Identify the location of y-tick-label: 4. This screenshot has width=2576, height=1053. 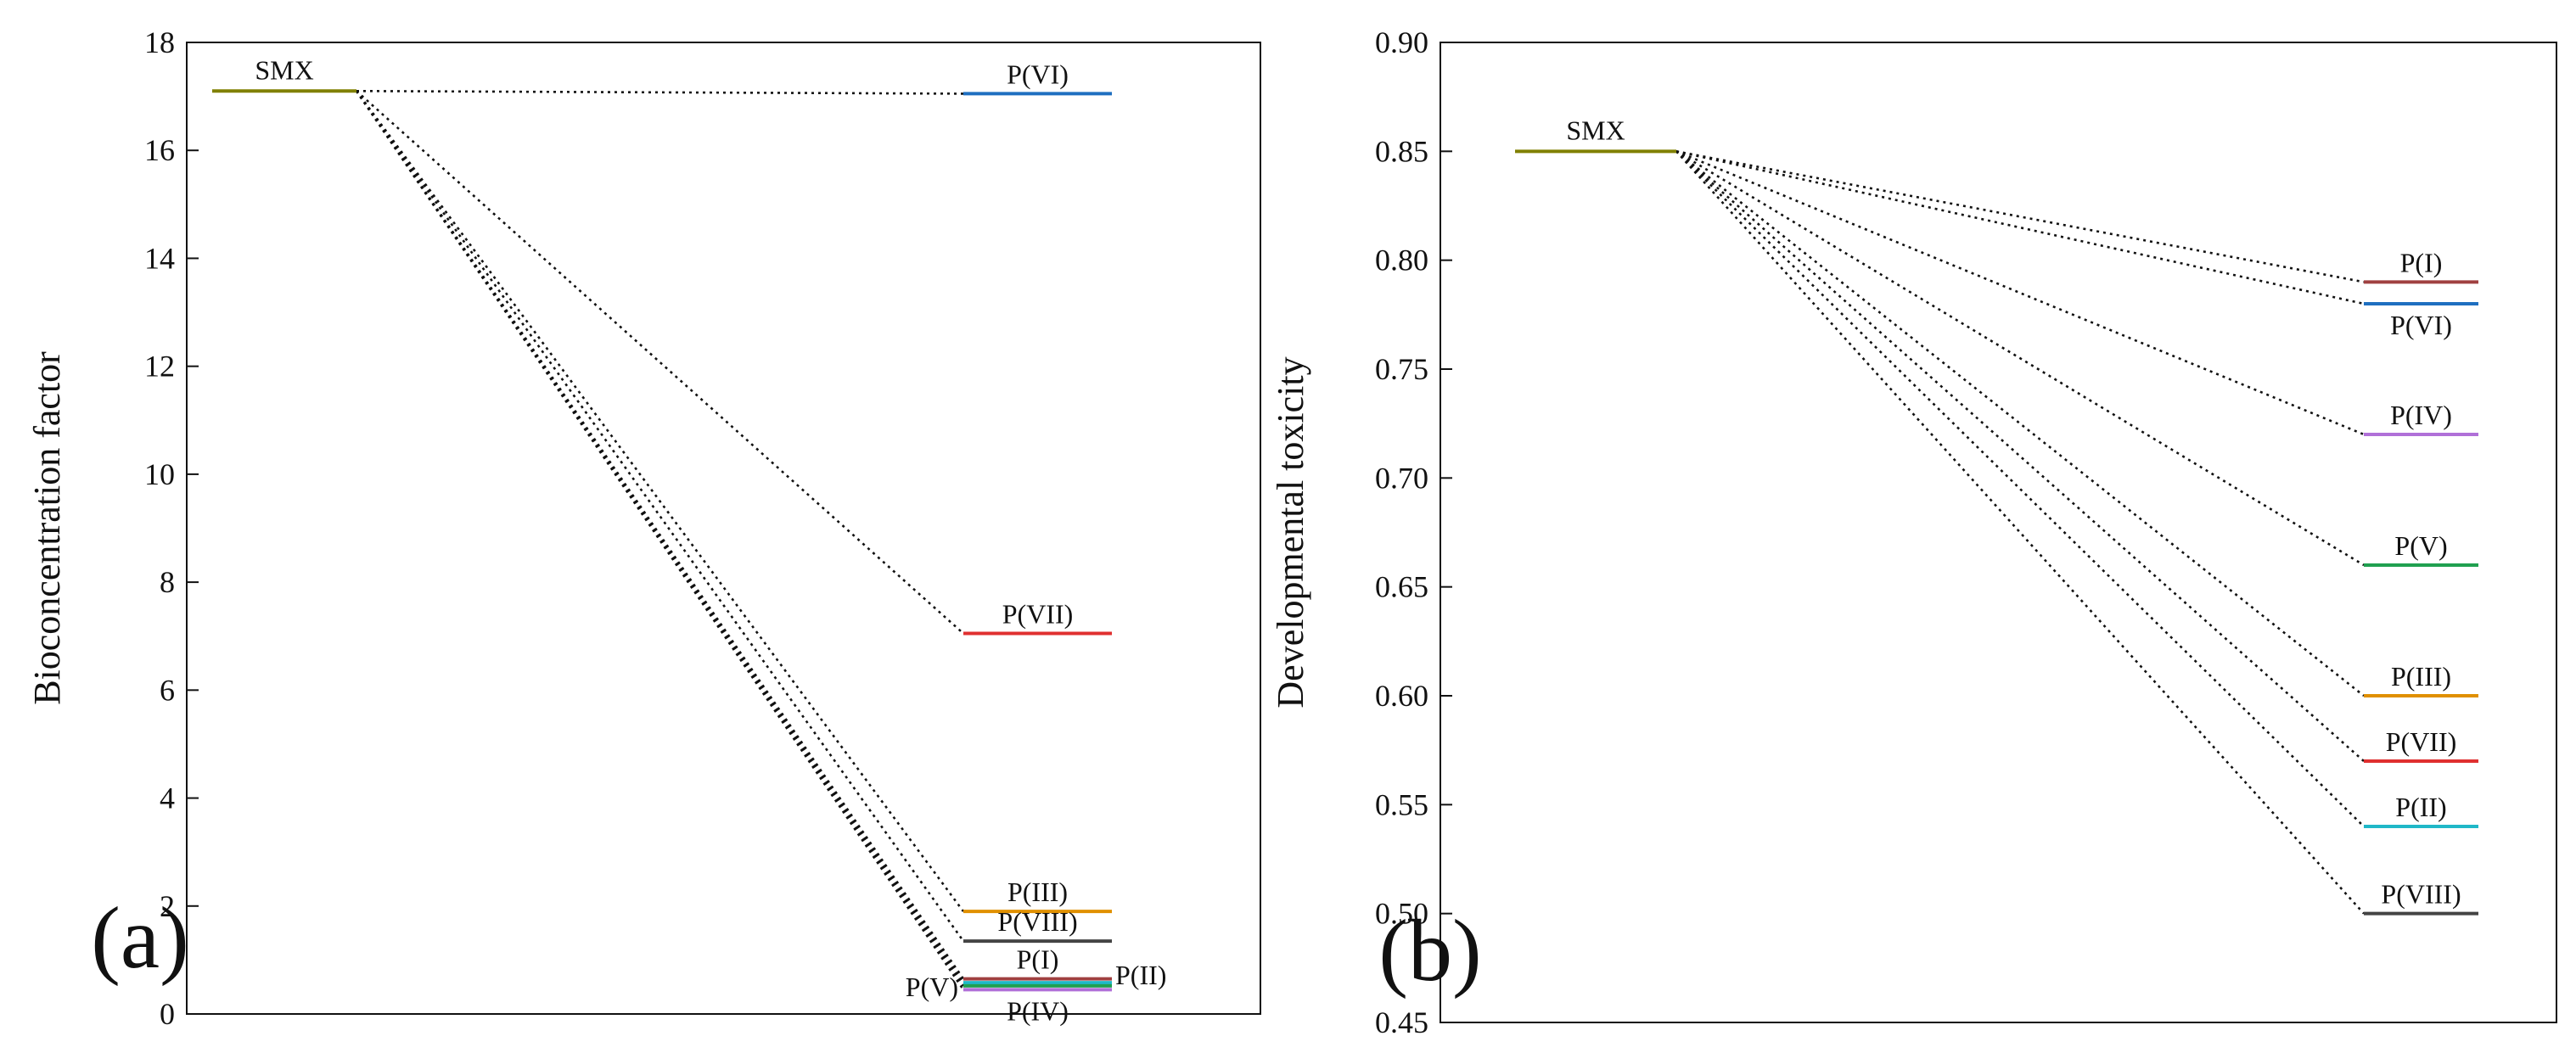
(167, 798).